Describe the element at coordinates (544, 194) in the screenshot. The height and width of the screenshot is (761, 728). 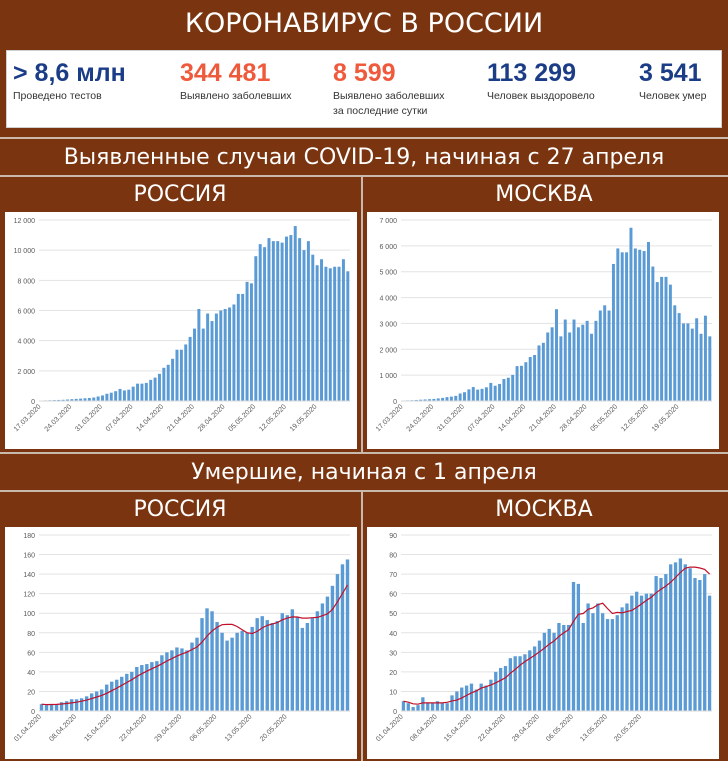
I see `region-label-moscow-cases: МОСКВА` at that location.